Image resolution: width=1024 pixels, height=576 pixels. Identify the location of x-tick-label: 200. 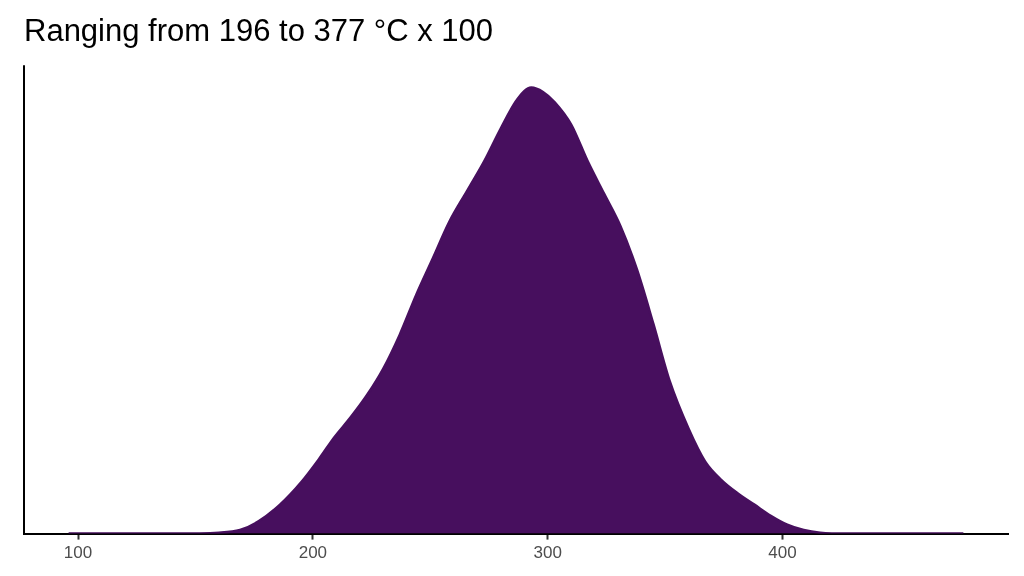
(313, 553).